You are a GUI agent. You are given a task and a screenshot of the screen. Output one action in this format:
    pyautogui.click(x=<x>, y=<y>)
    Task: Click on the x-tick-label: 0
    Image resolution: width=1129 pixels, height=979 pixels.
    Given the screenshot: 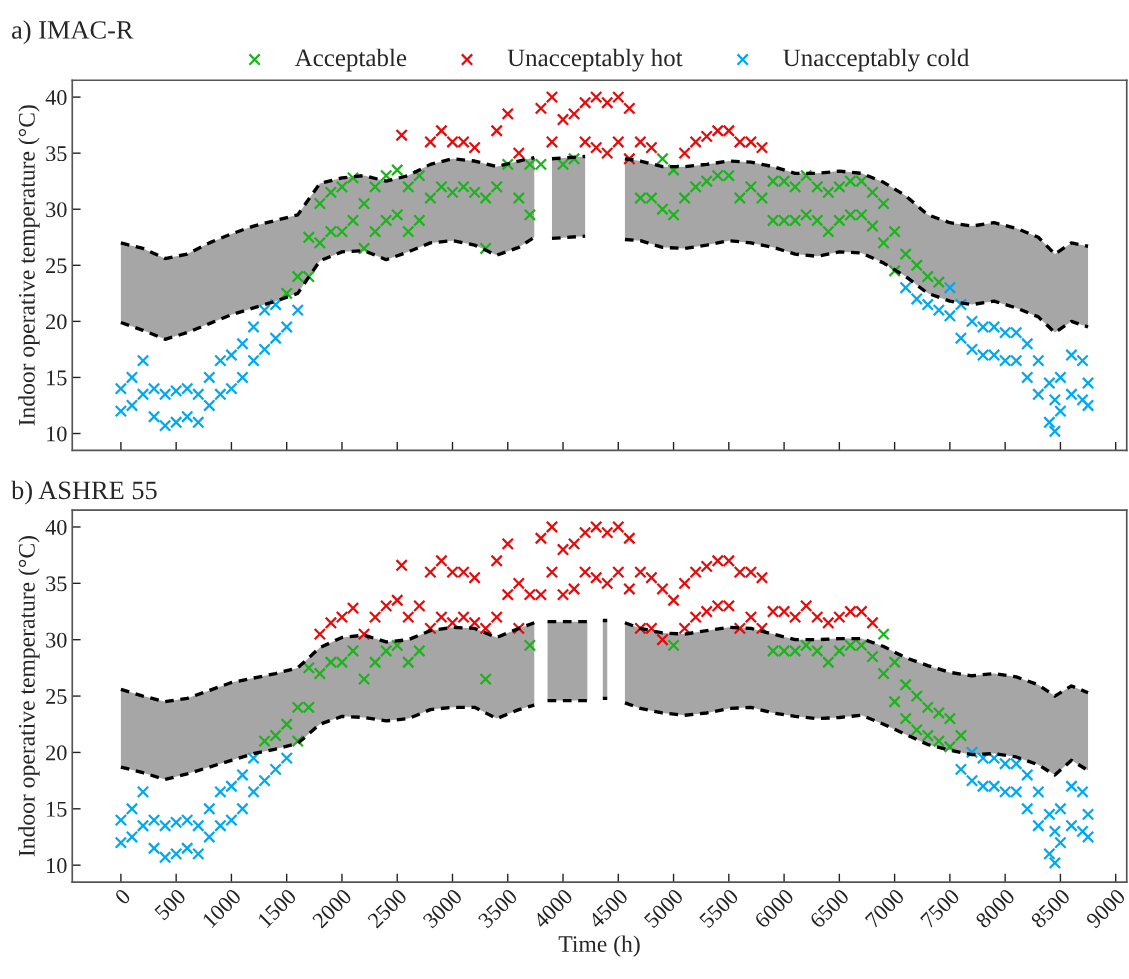 What is the action you would take?
    pyautogui.click(x=123, y=896)
    